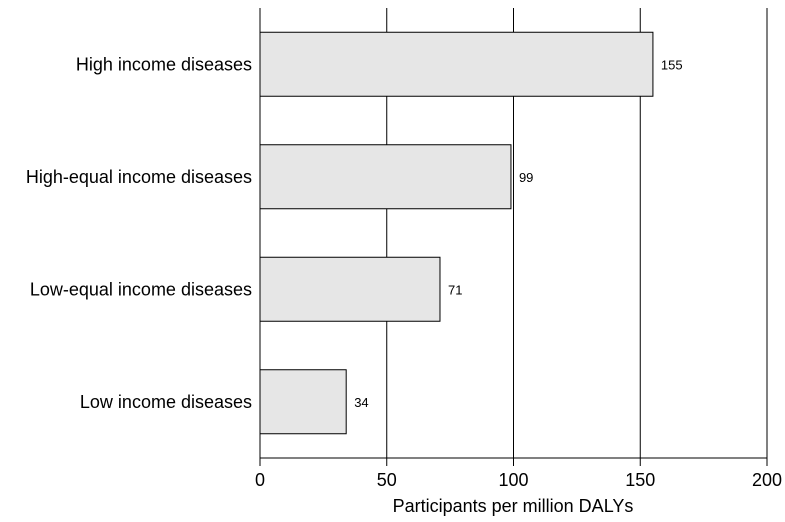 This screenshot has width=785, height=522. Describe the element at coordinates (260, 480) in the screenshot. I see `x-tick-label-0: 0` at that location.